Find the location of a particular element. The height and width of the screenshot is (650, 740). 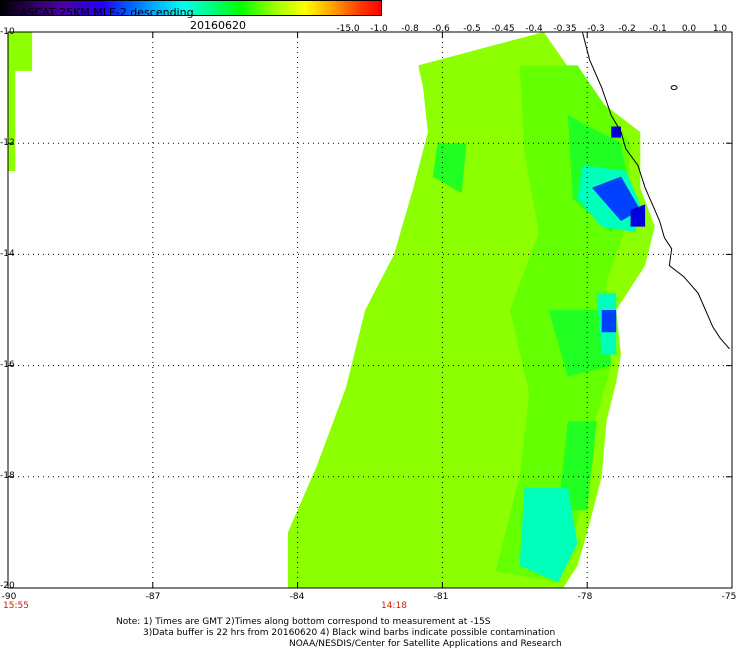

swath-mid-green-west is located at coordinates (449, 168).